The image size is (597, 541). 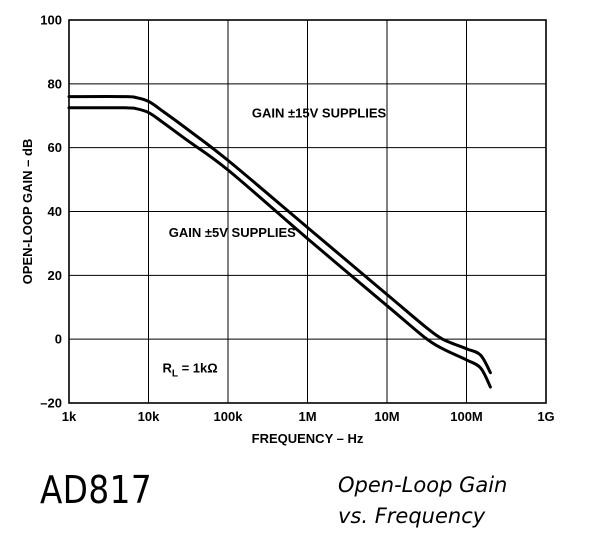 What do you see at coordinates (319, 112) in the screenshot?
I see `annotation-15v-supplies: GAIN ±15V SUPPLIES` at bounding box center [319, 112].